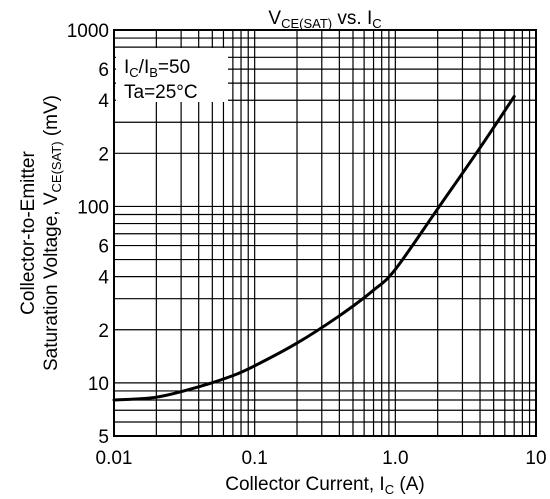  Describe the element at coordinates (126, 67) in the screenshot. I see `annotation-ic-letter: I` at that location.